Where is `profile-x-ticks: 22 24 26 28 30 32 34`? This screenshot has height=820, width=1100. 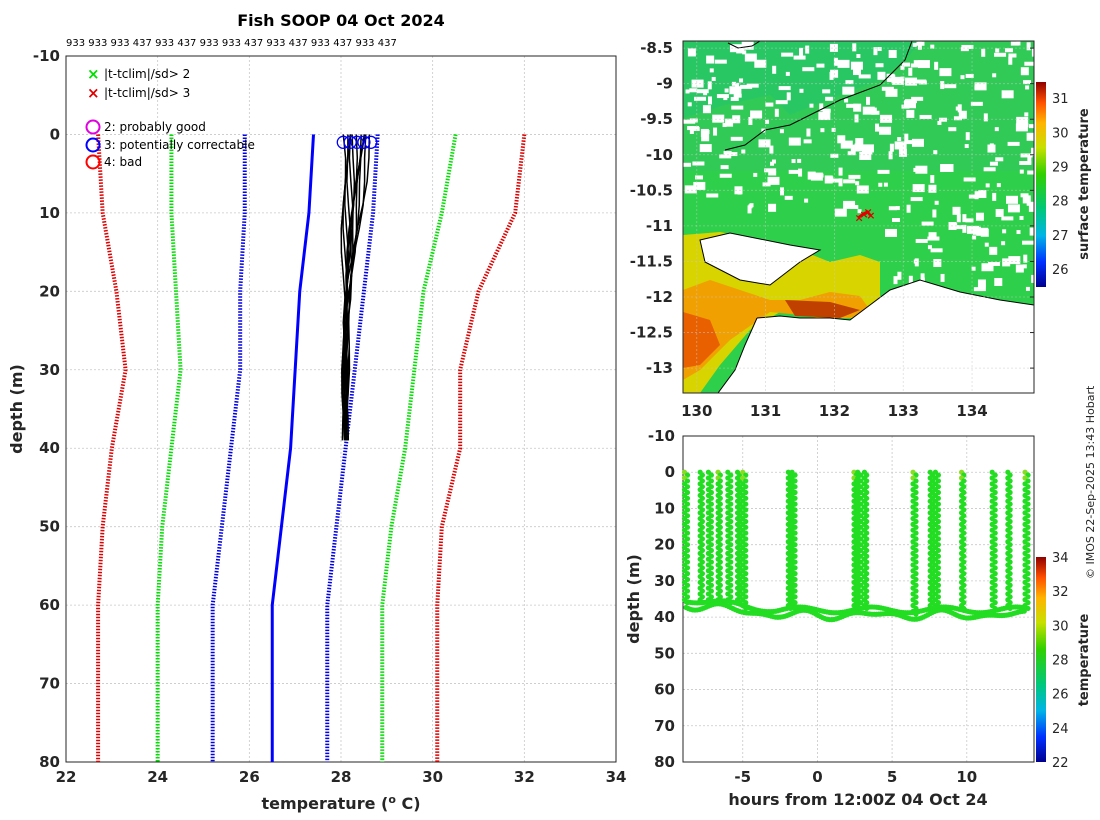 profile-x-ticks: 22 24 26 28 30 32 34 is located at coordinates (341, 777).